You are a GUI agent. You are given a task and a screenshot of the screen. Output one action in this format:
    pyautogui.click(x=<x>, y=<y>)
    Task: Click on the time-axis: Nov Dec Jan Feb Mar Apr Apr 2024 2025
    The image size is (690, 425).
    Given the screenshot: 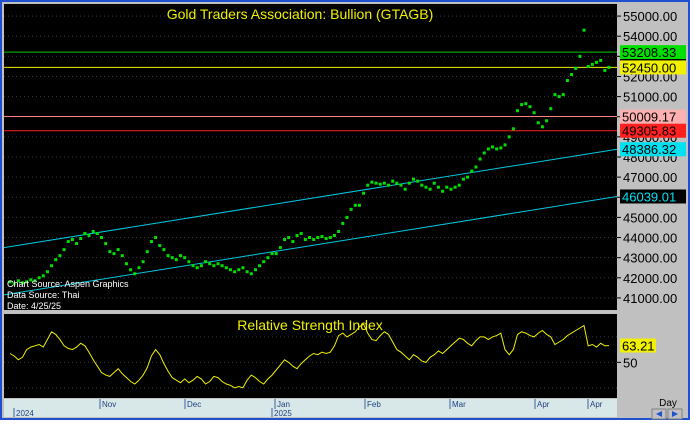 What is the action you would take?
    pyautogui.click(x=310, y=408)
    